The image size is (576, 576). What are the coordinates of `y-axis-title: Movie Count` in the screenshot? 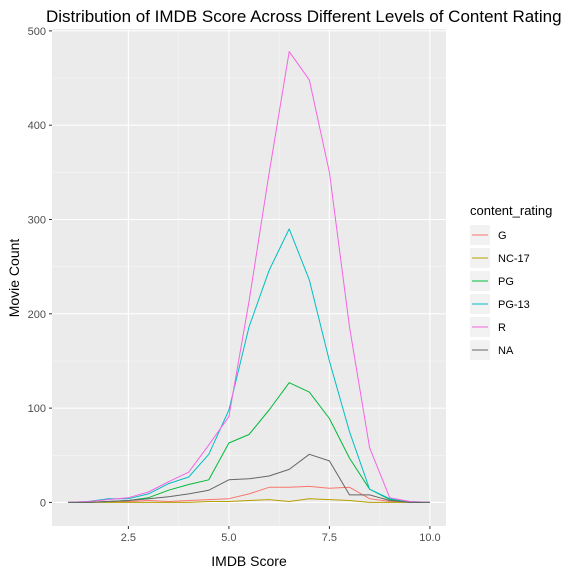 It's located at (14, 278).